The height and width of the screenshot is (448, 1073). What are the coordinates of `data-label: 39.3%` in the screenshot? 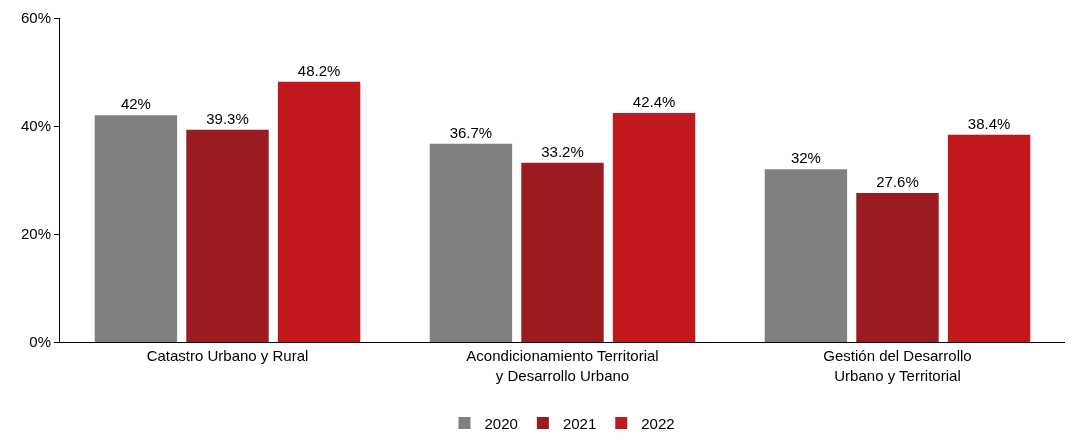 It's located at (227, 118).